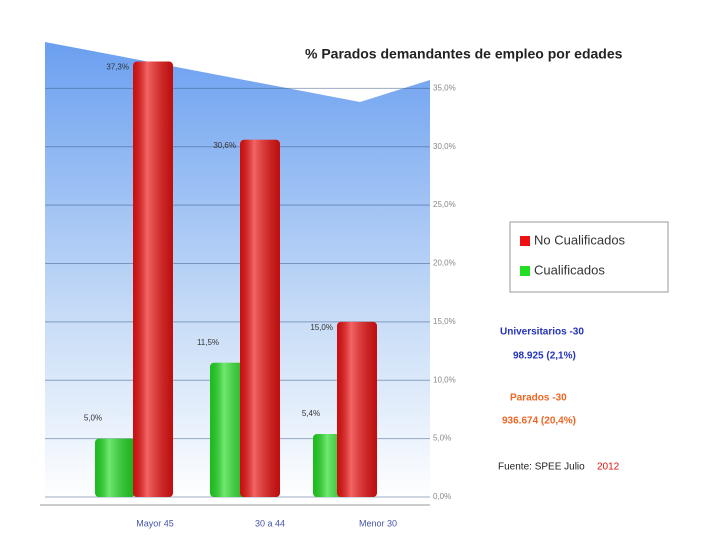 The image size is (720, 545). I want to click on x-tick-label: 30 a 44, so click(270, 523).